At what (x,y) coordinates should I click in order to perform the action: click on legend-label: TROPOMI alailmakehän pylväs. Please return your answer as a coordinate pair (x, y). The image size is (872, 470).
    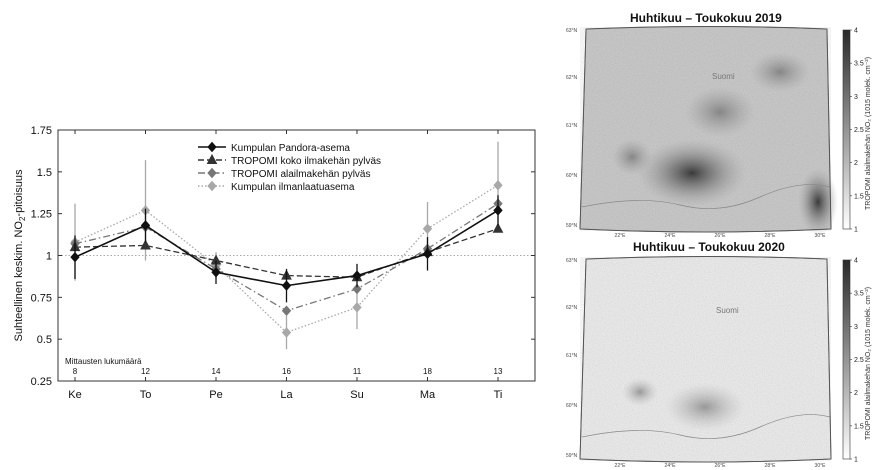
    Looking at the image, I should click on (301, 174).